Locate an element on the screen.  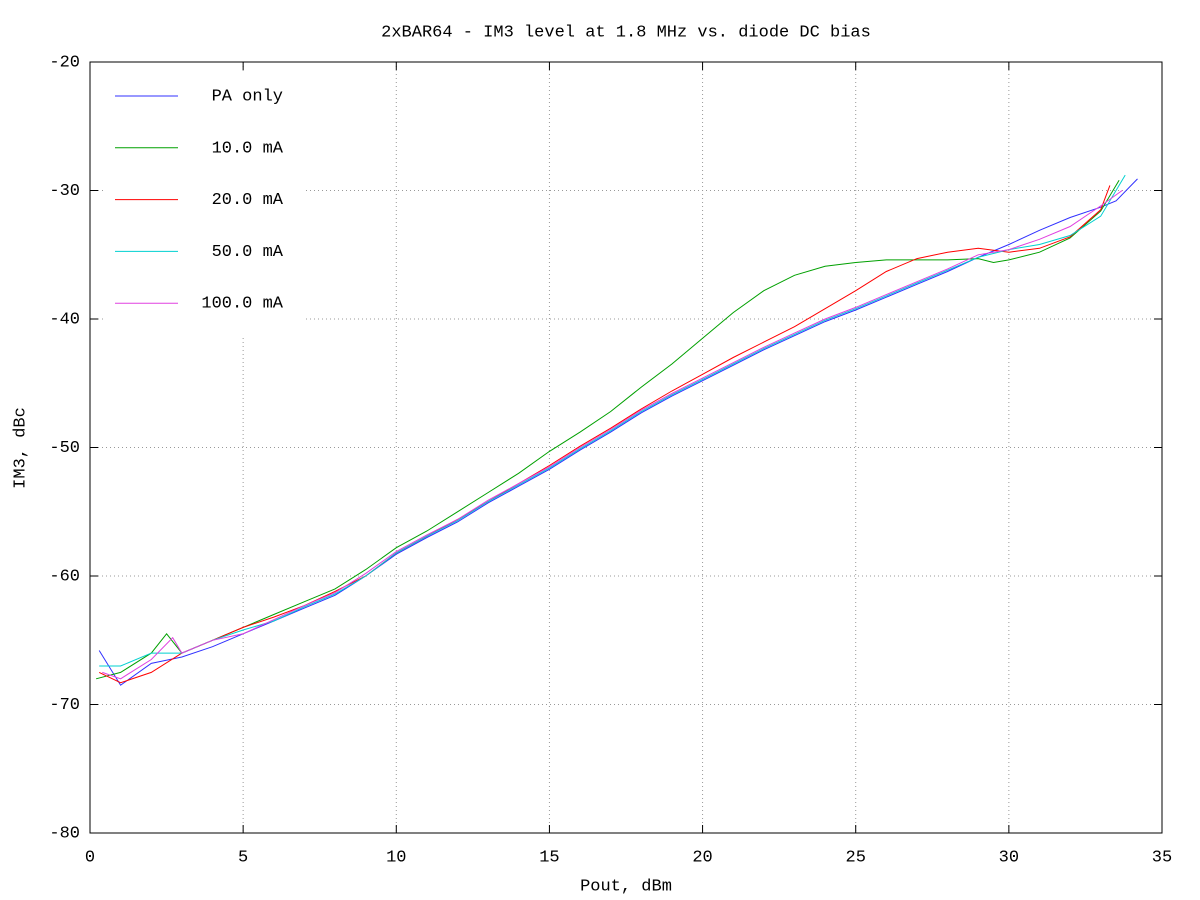
x-tick-label: 35 is located at coordinates (1162, 857).